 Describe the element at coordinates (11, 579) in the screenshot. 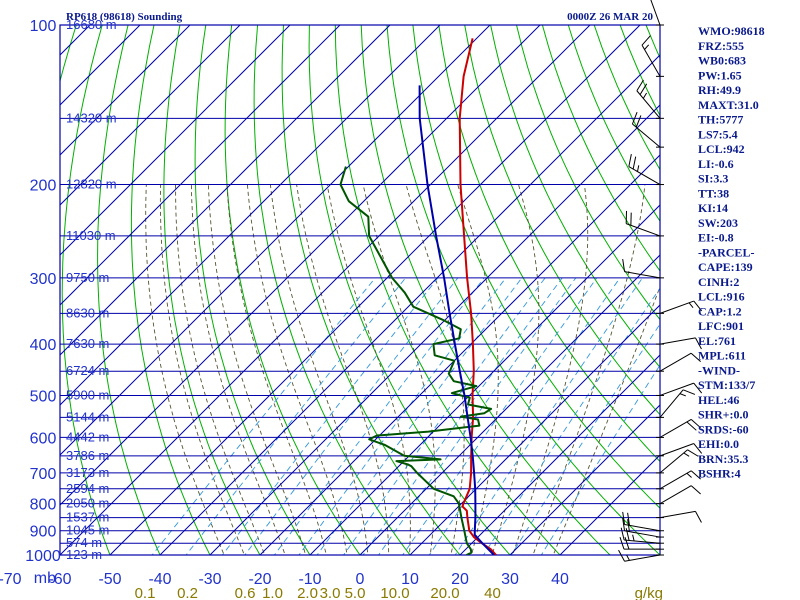

I see `temperature-tick-label: -70` at that location.